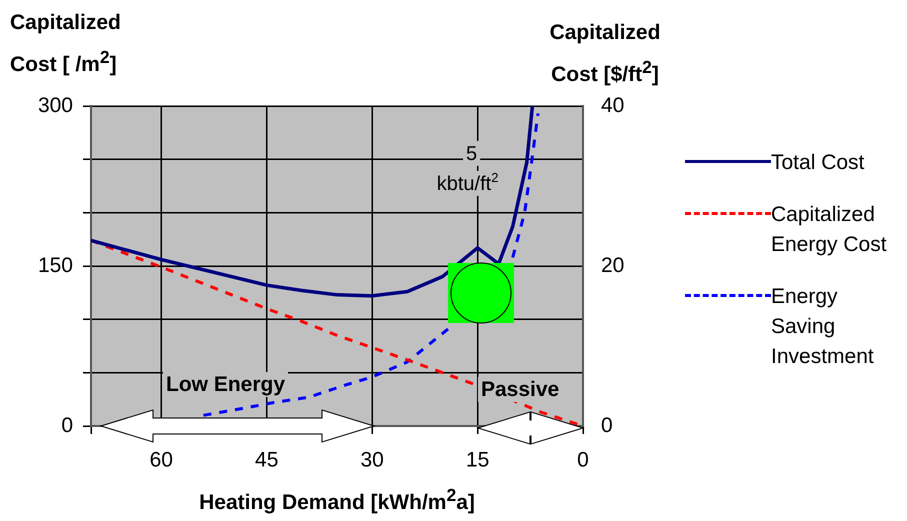 This screenshot has width=907, height=521. Describe the element at coordinates (520, 389) in the screenshot. I see `annotation: Passive` at that location.